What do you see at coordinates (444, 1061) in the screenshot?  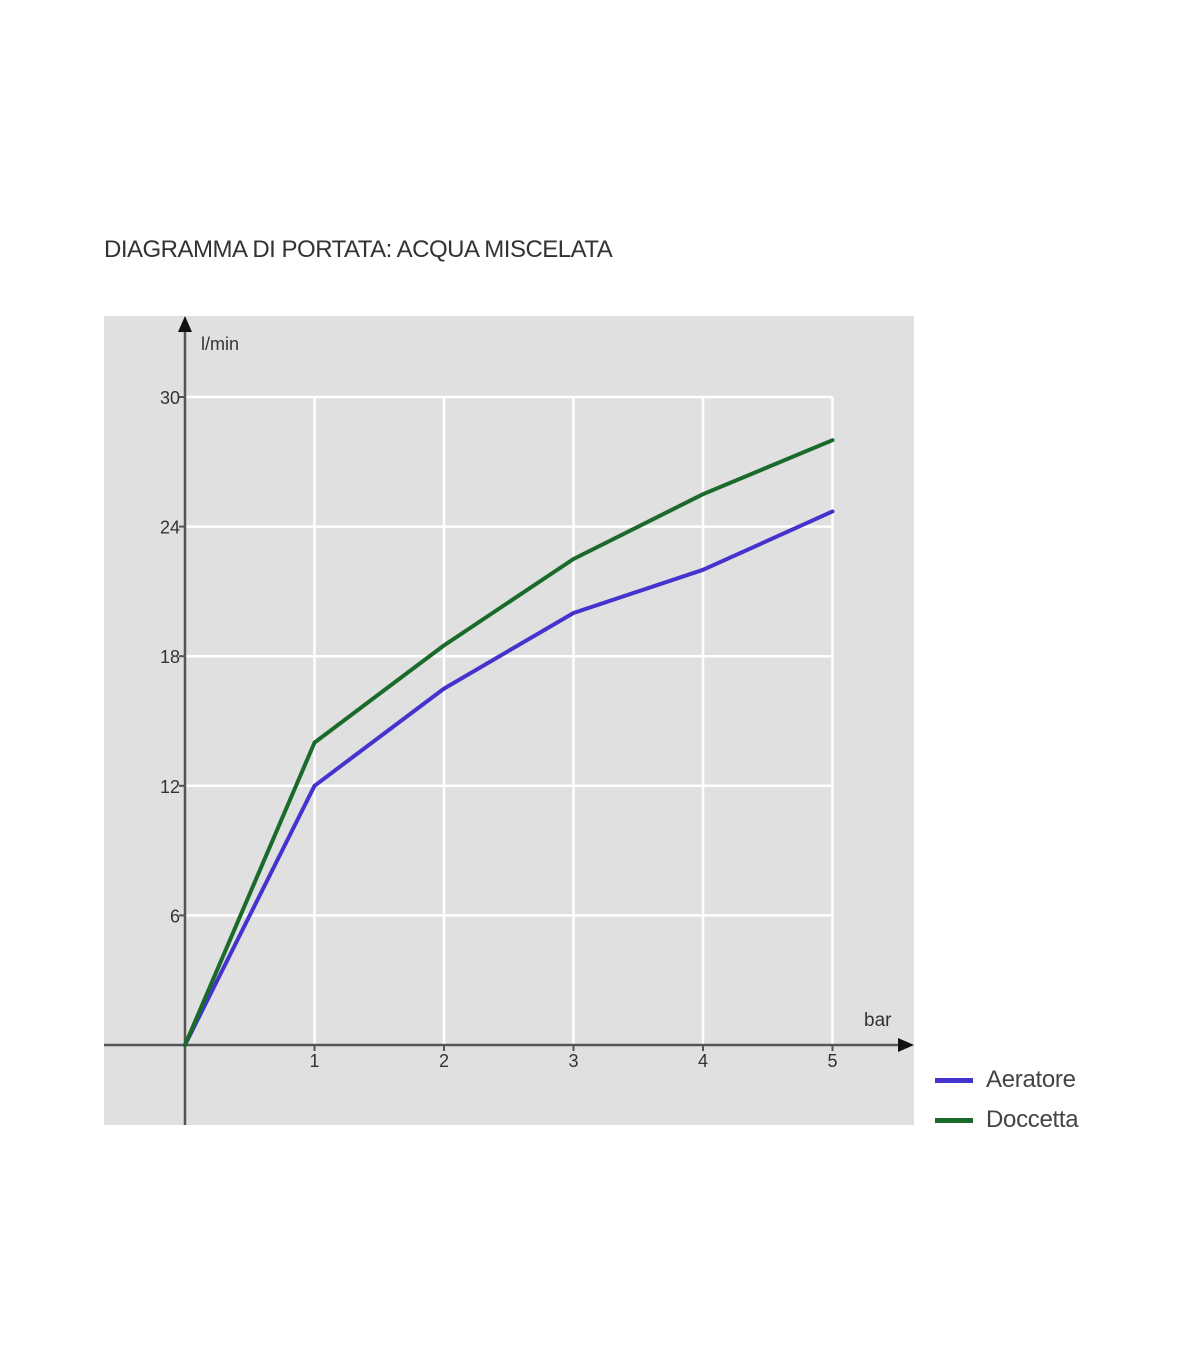 I see `x-tick-label-2: 2` at bounding box center [444, 1061].